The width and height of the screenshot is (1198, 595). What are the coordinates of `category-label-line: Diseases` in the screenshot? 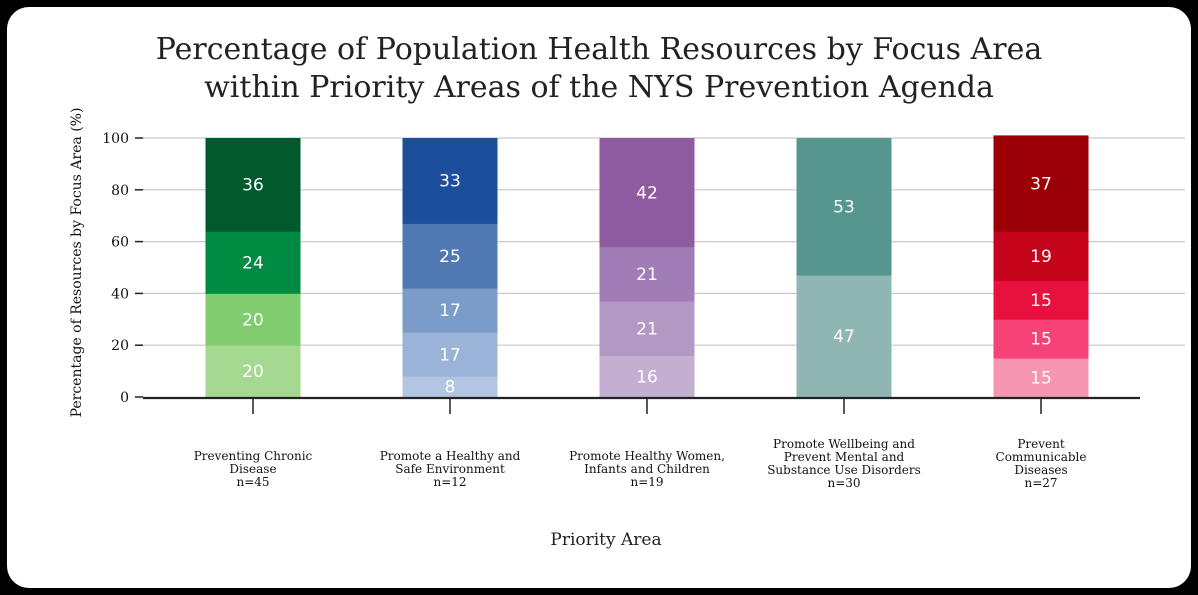 It's located at (1040, 470).